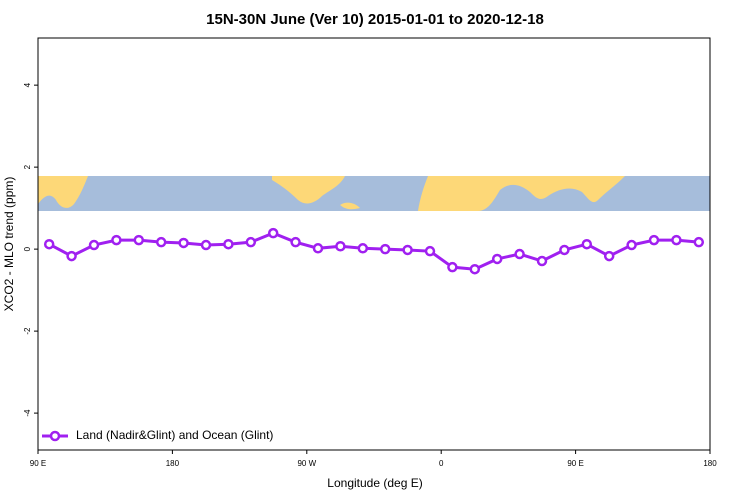  What do you see at coordinates (373, 251) in the screenshot?
I see `series-line` at bounding box center [373, 251].